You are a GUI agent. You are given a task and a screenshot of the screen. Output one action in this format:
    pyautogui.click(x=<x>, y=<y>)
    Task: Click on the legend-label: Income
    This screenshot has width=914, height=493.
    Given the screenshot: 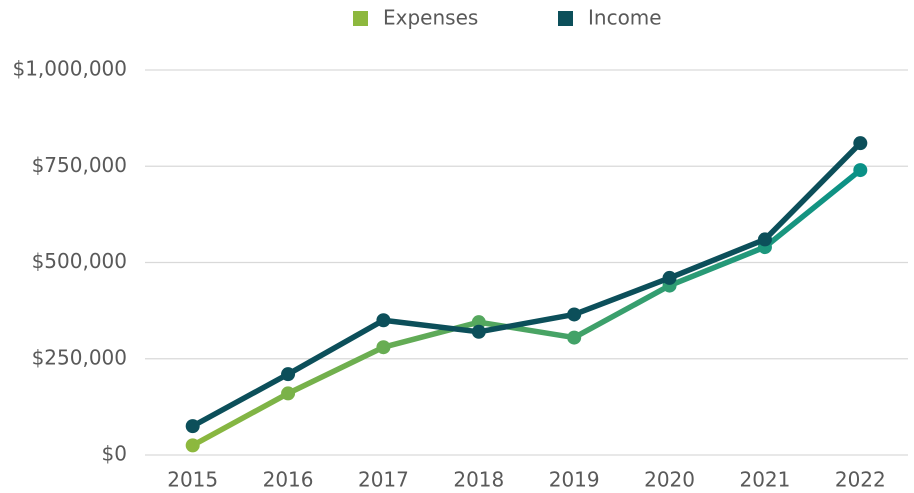 What is the action you would take?
    pyautogui.click(x=625, y=18)
    